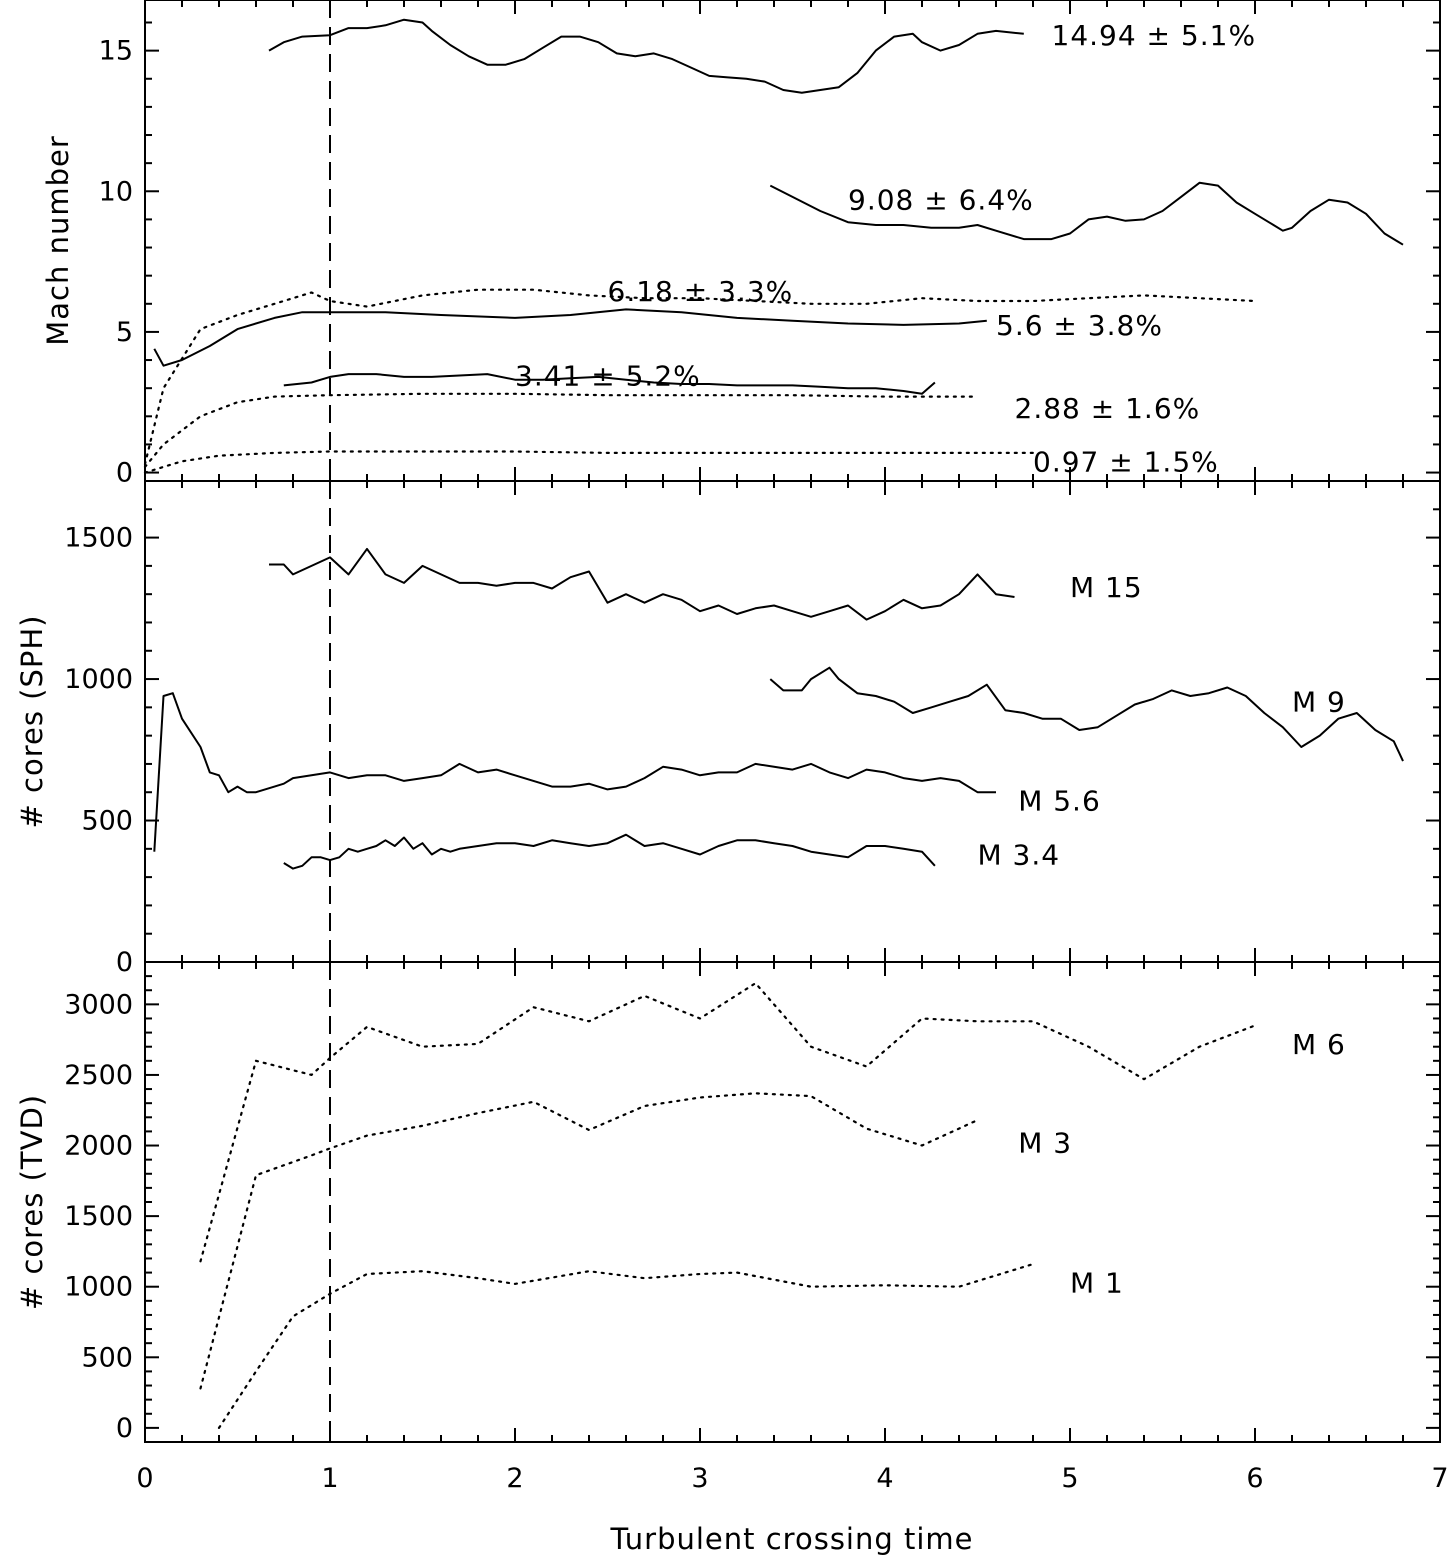 Image resolution: width=1448 pixels, height=1559 pixels. What do you see at coordinates (32, 722) in the screenshot?
I see `y-axis-title: # cores (SPH)` at bounding box center [32, 722].